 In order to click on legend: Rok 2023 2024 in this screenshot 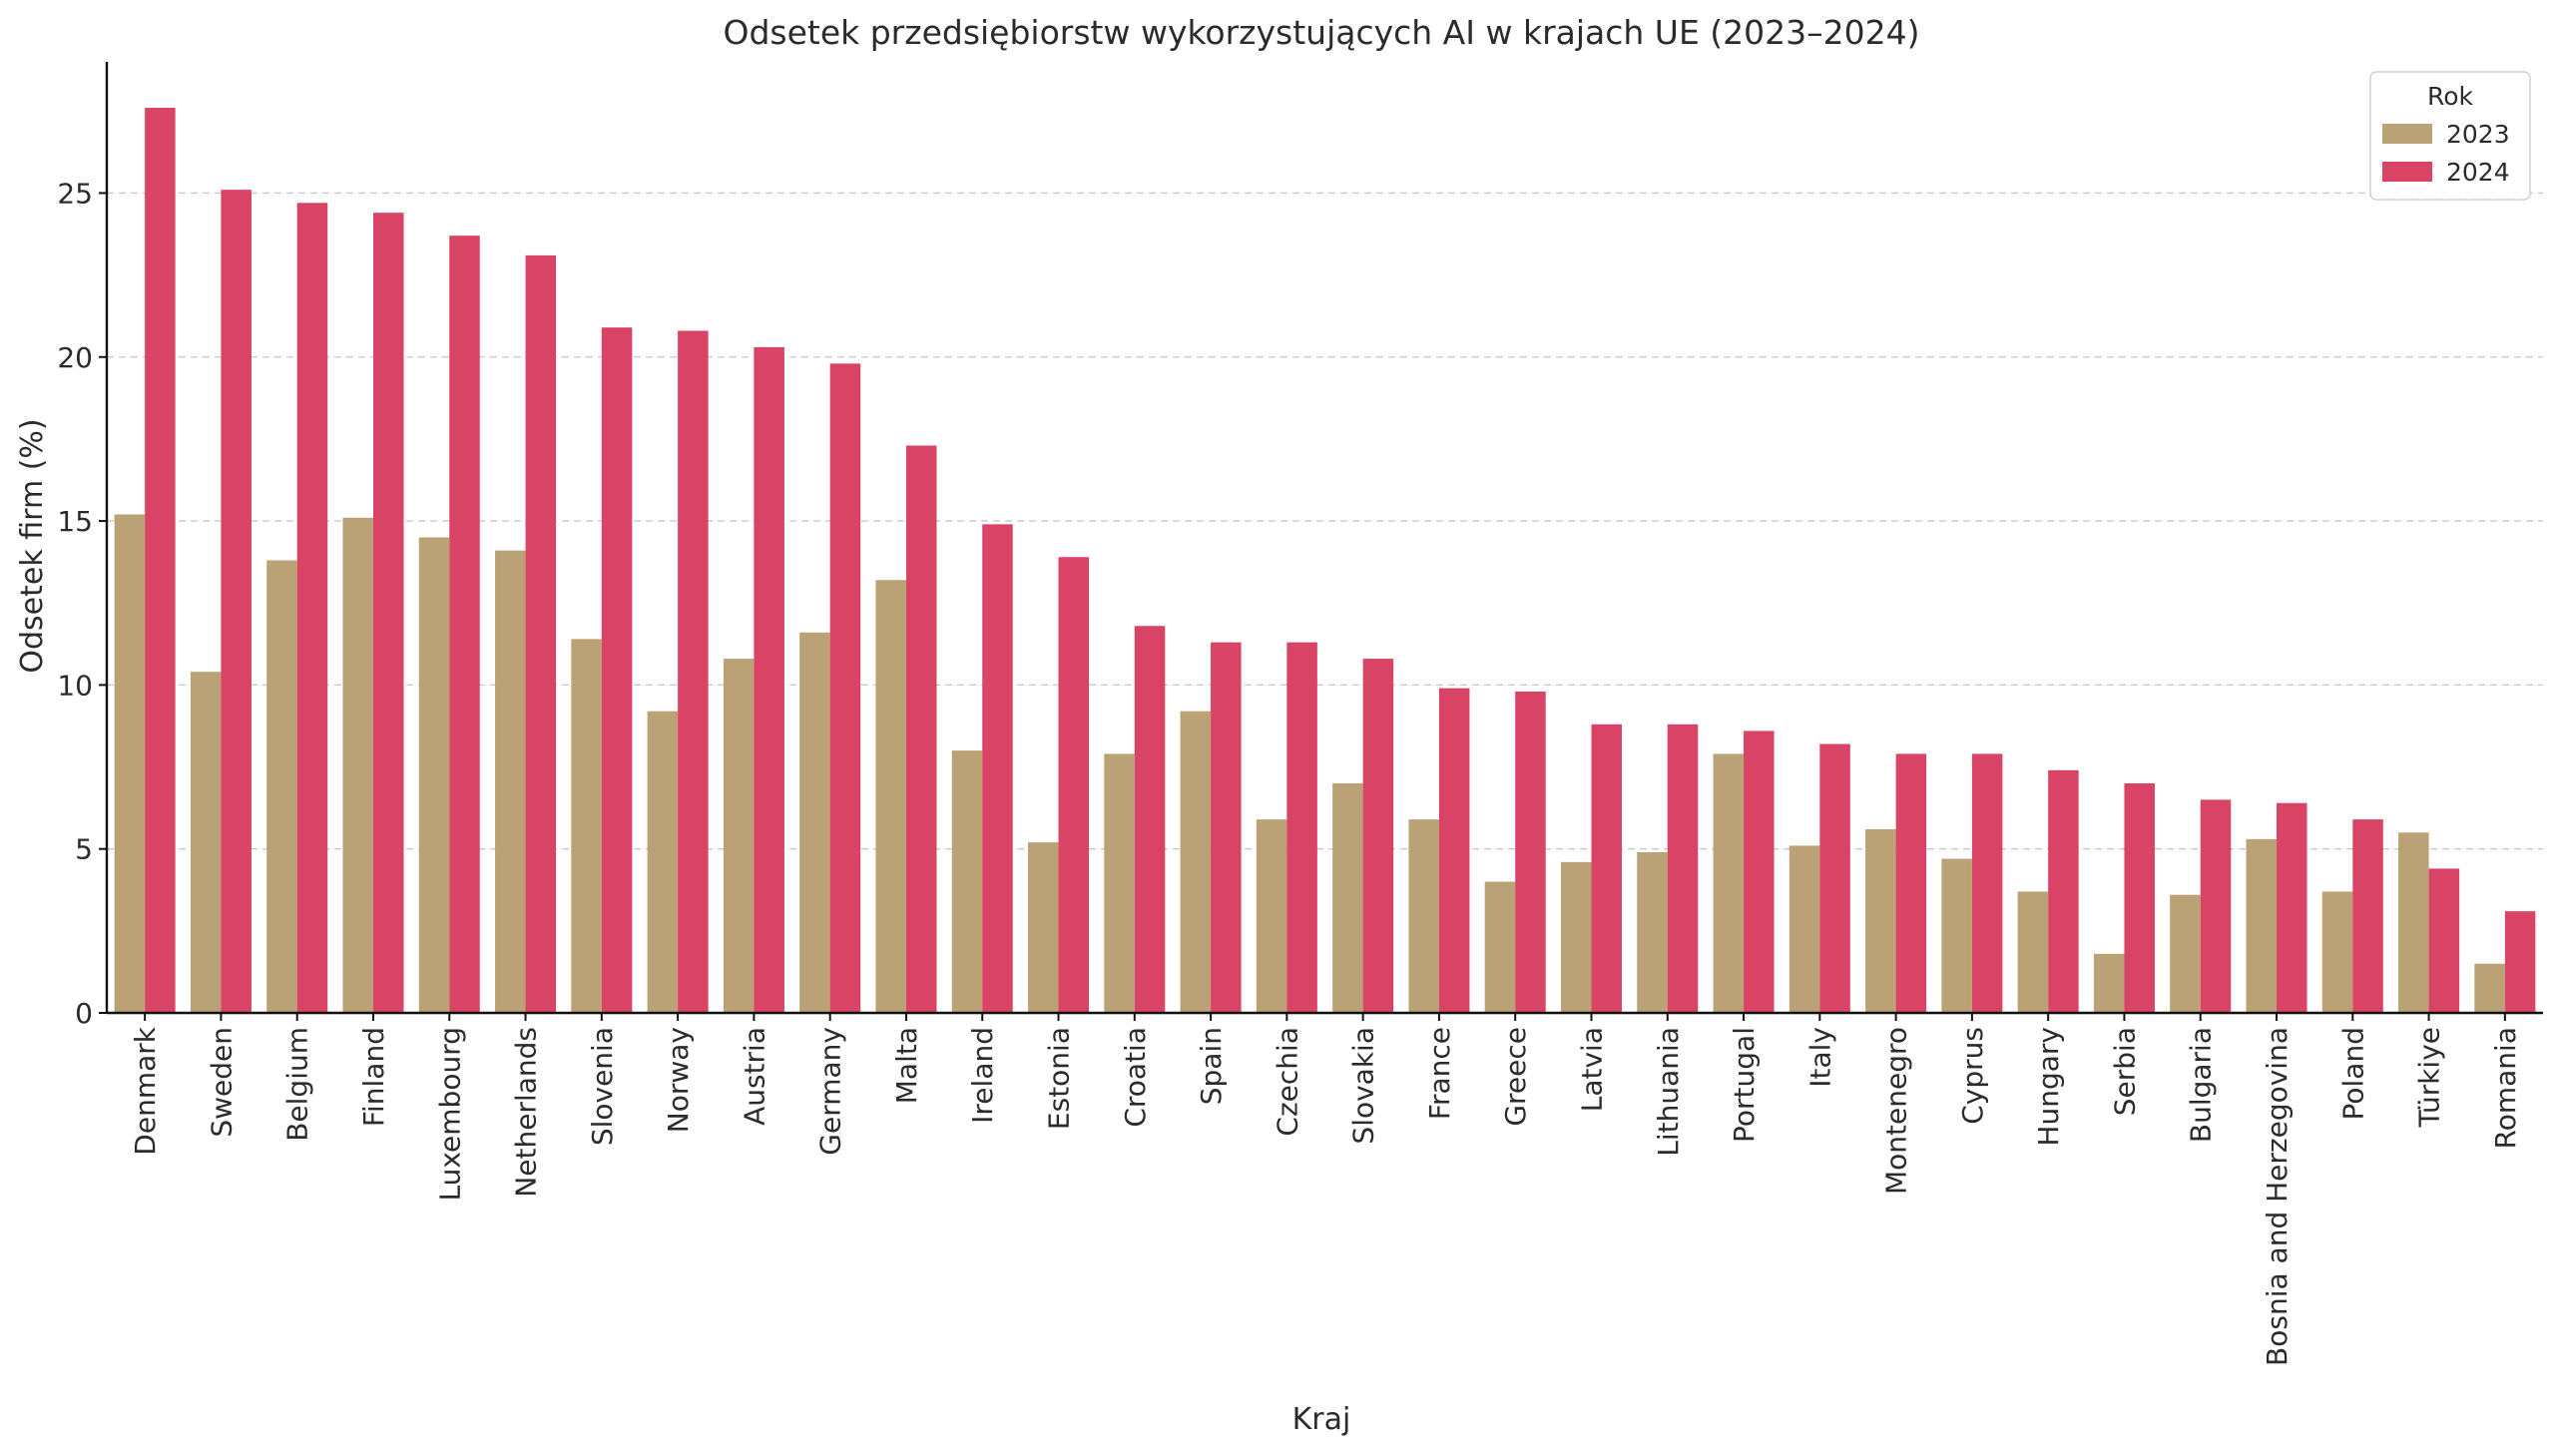, I will do `click(2450, 136)`.